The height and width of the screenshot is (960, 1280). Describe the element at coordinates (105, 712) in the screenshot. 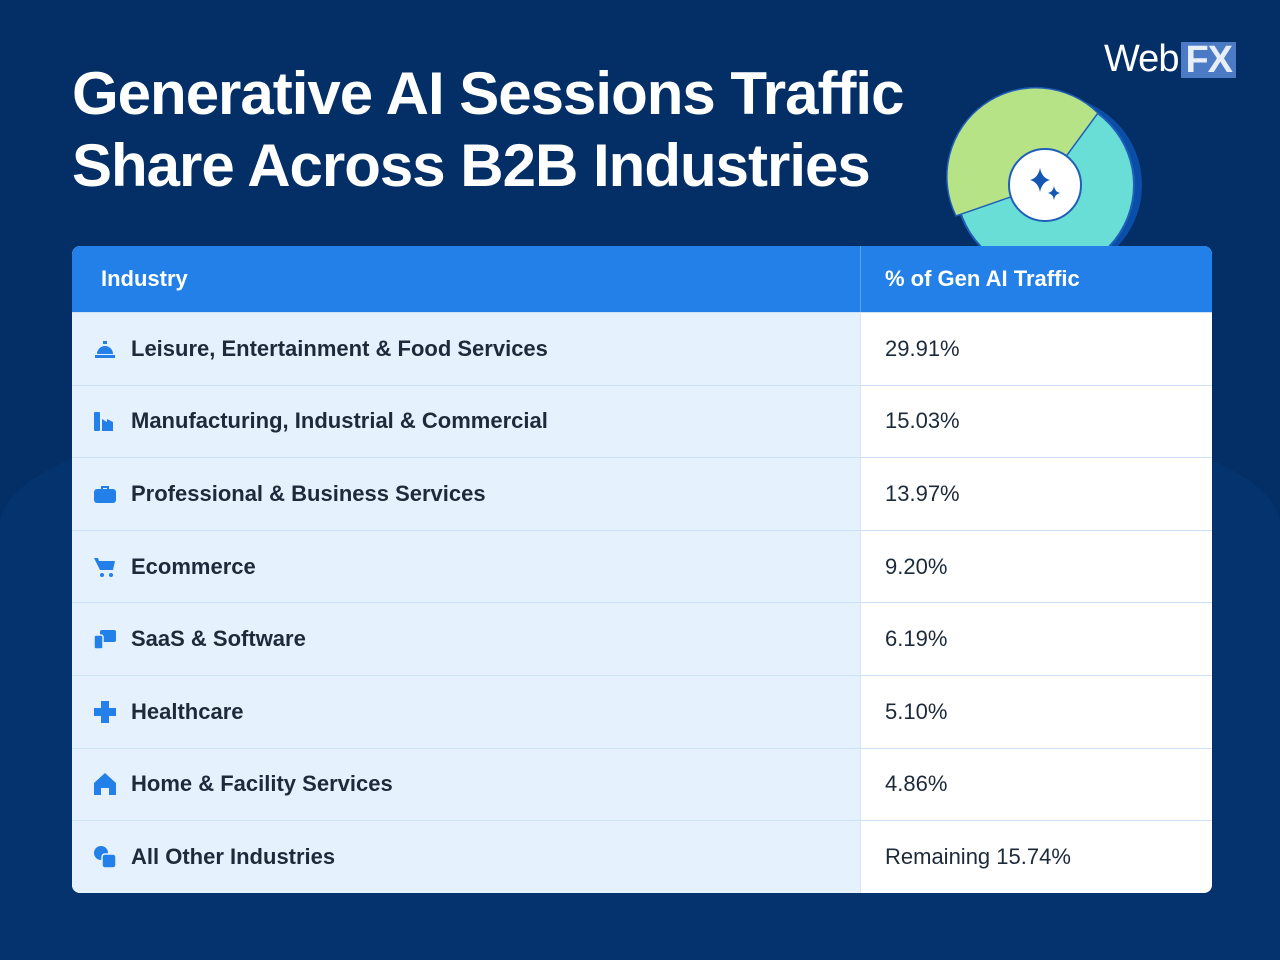

I see `medical-cross-icon` at that location.